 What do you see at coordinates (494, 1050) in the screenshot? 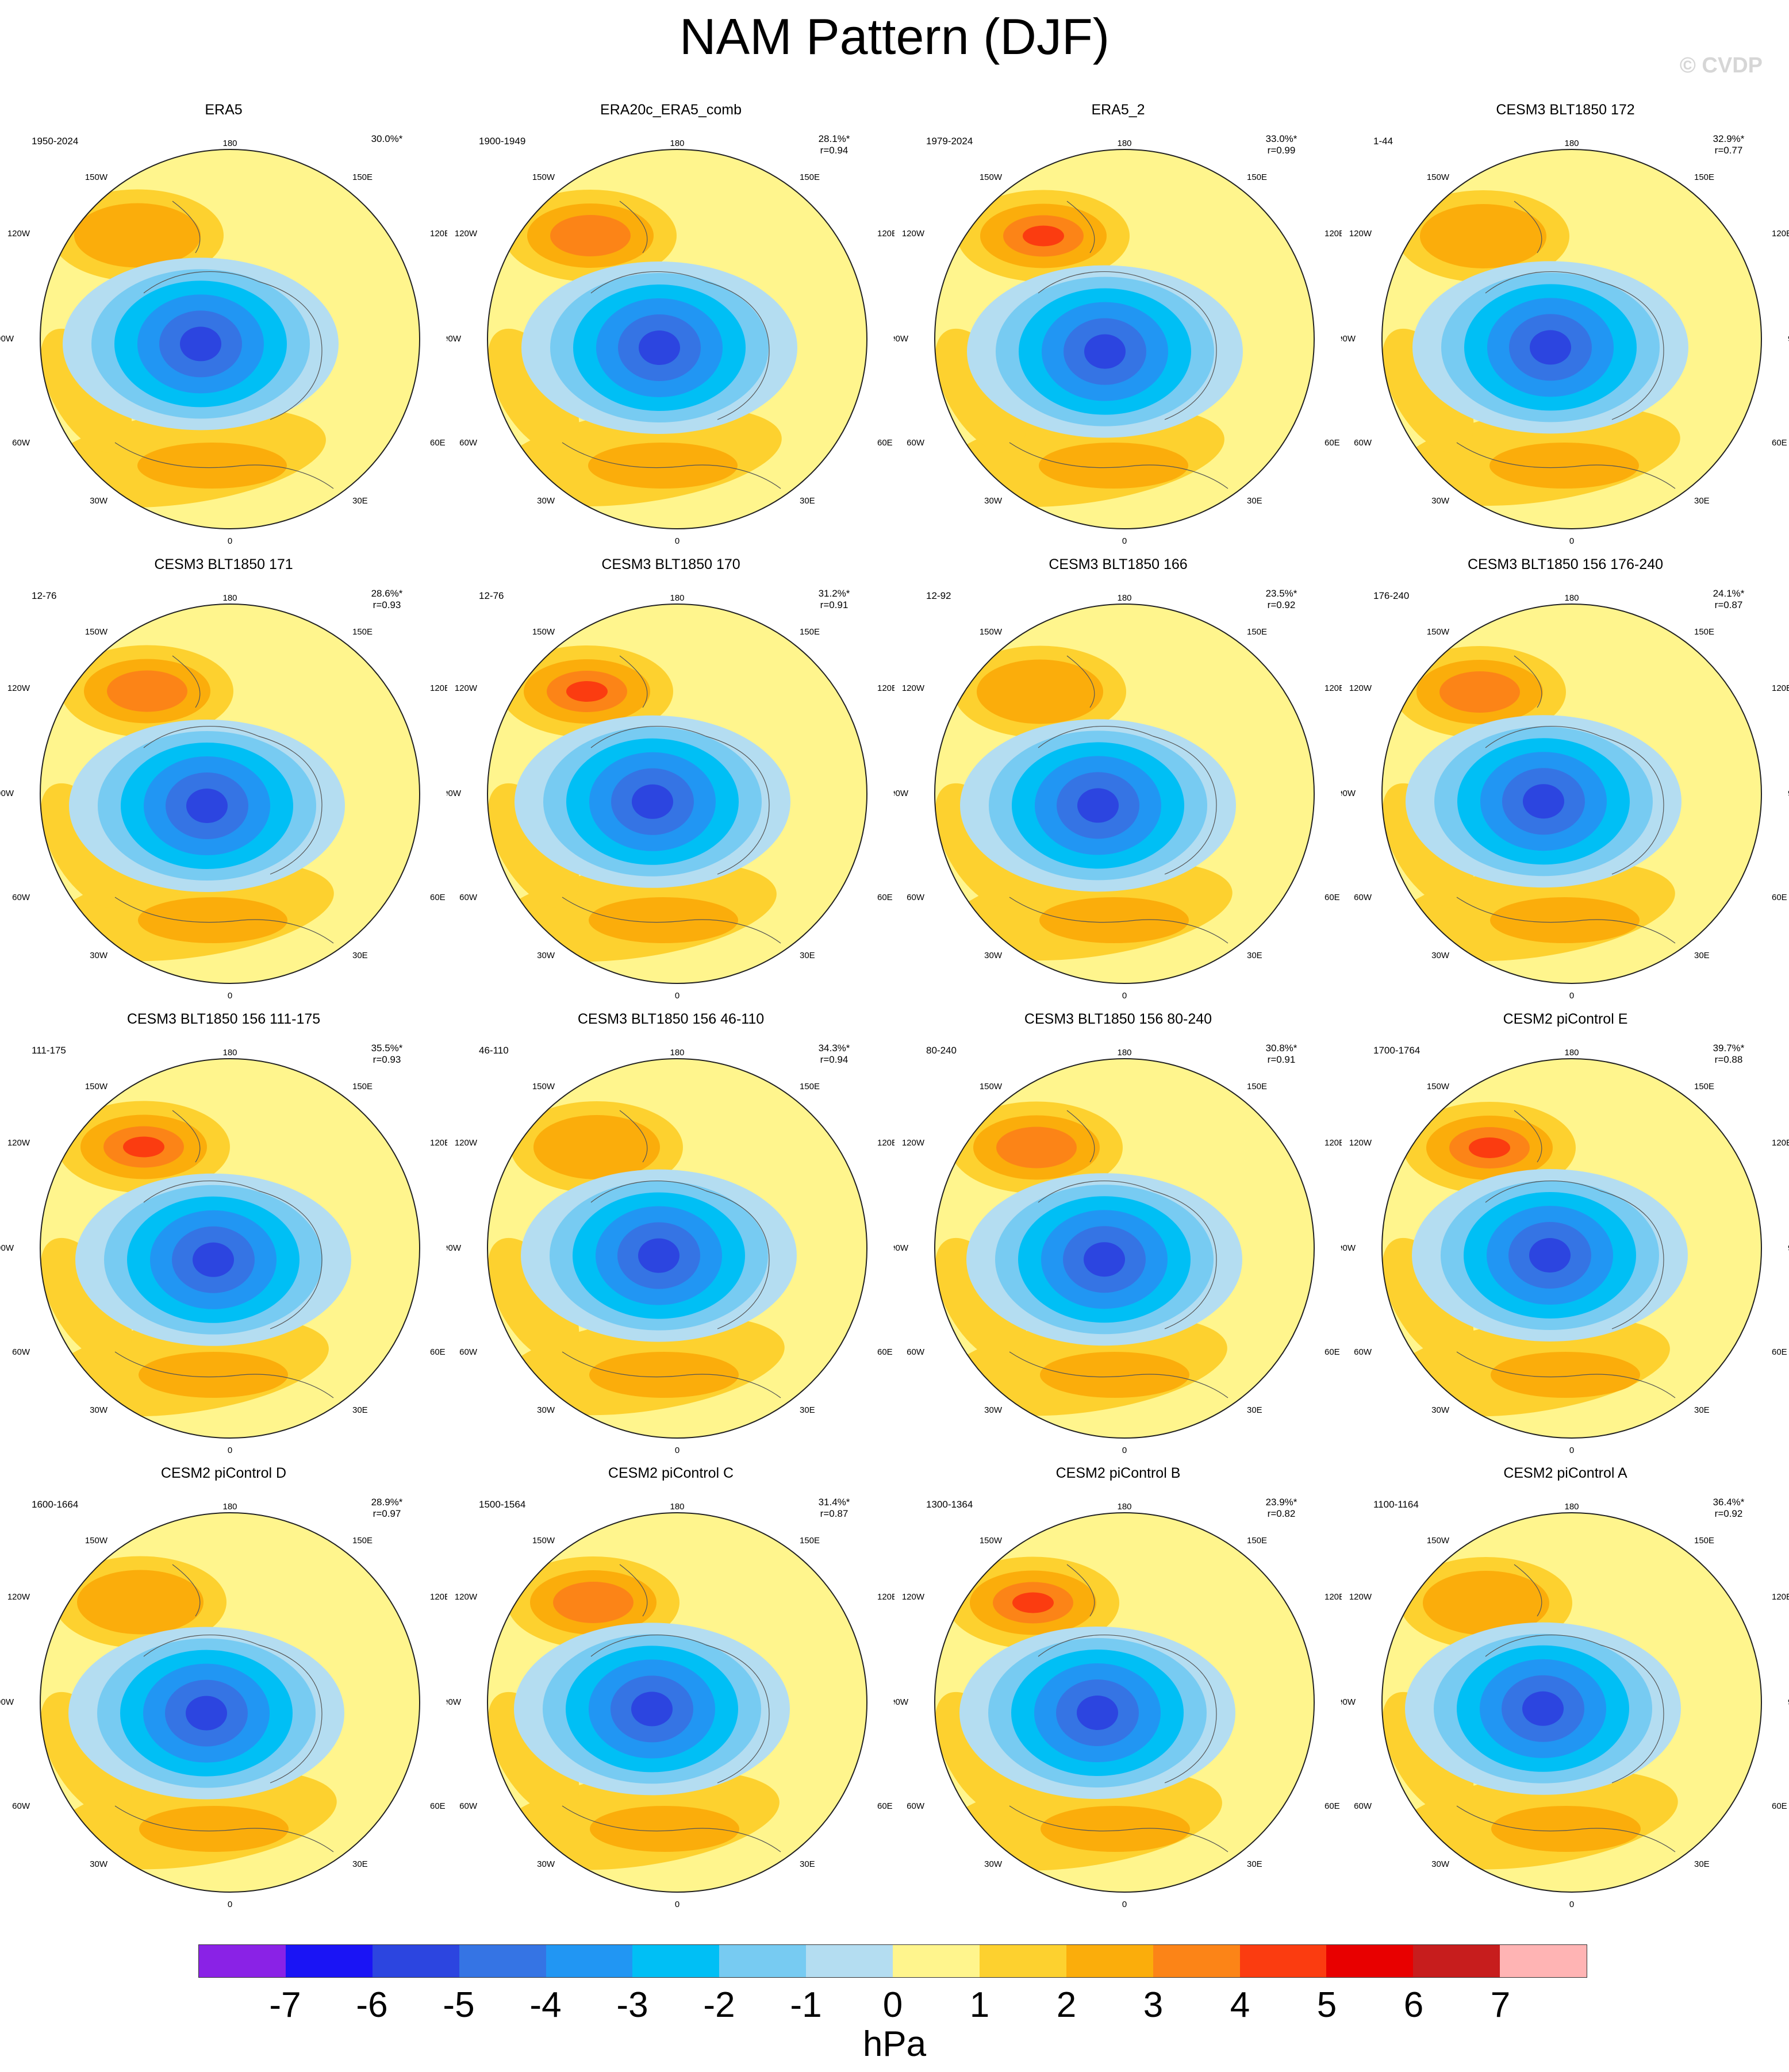
I see `panel-years: 46-110` at bounding box center [494, 1050].